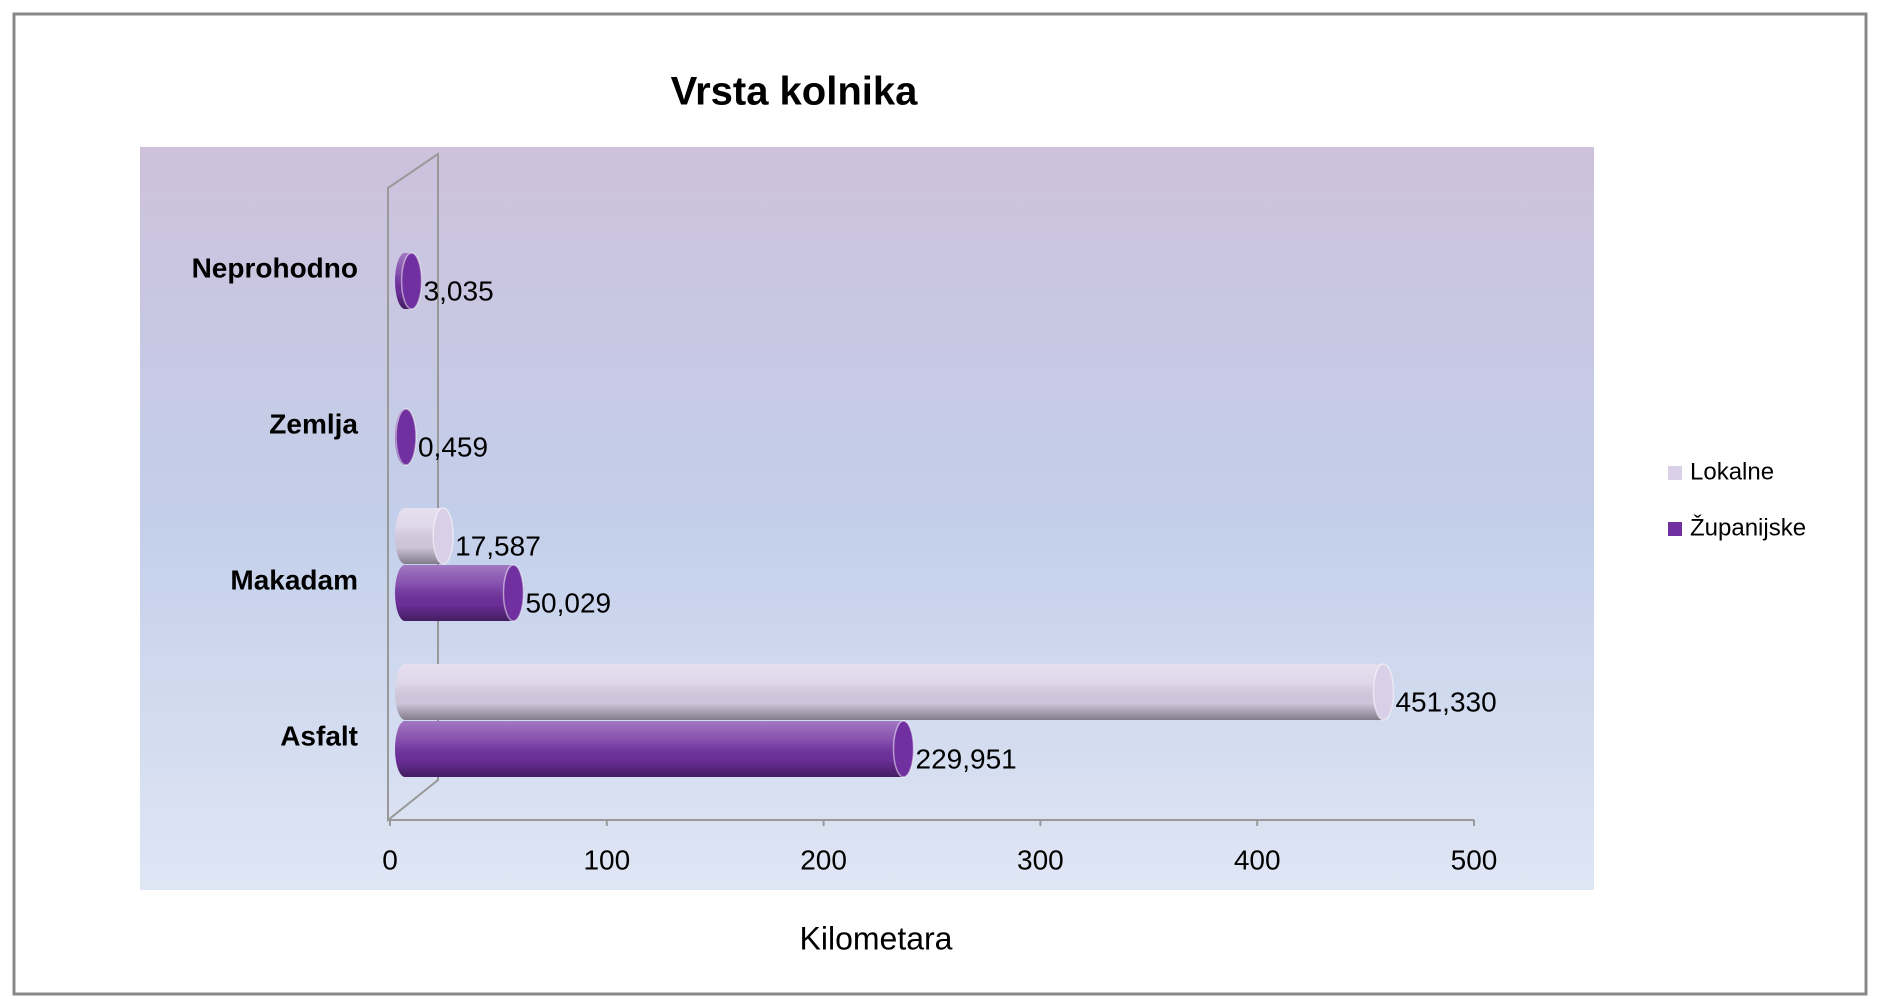 The image size is (1880, 1006). What do you see at coordinates (1040, 859) in the screenshot?
I see `x-tick-label: 300` at bounding box center [1040, 859].